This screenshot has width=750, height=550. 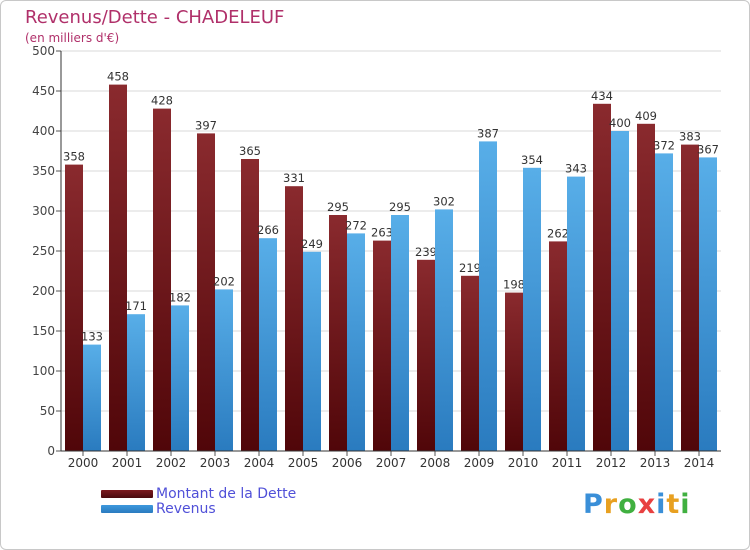 I want to click on legend-swatch-revenus, so click(x=127, y=509).